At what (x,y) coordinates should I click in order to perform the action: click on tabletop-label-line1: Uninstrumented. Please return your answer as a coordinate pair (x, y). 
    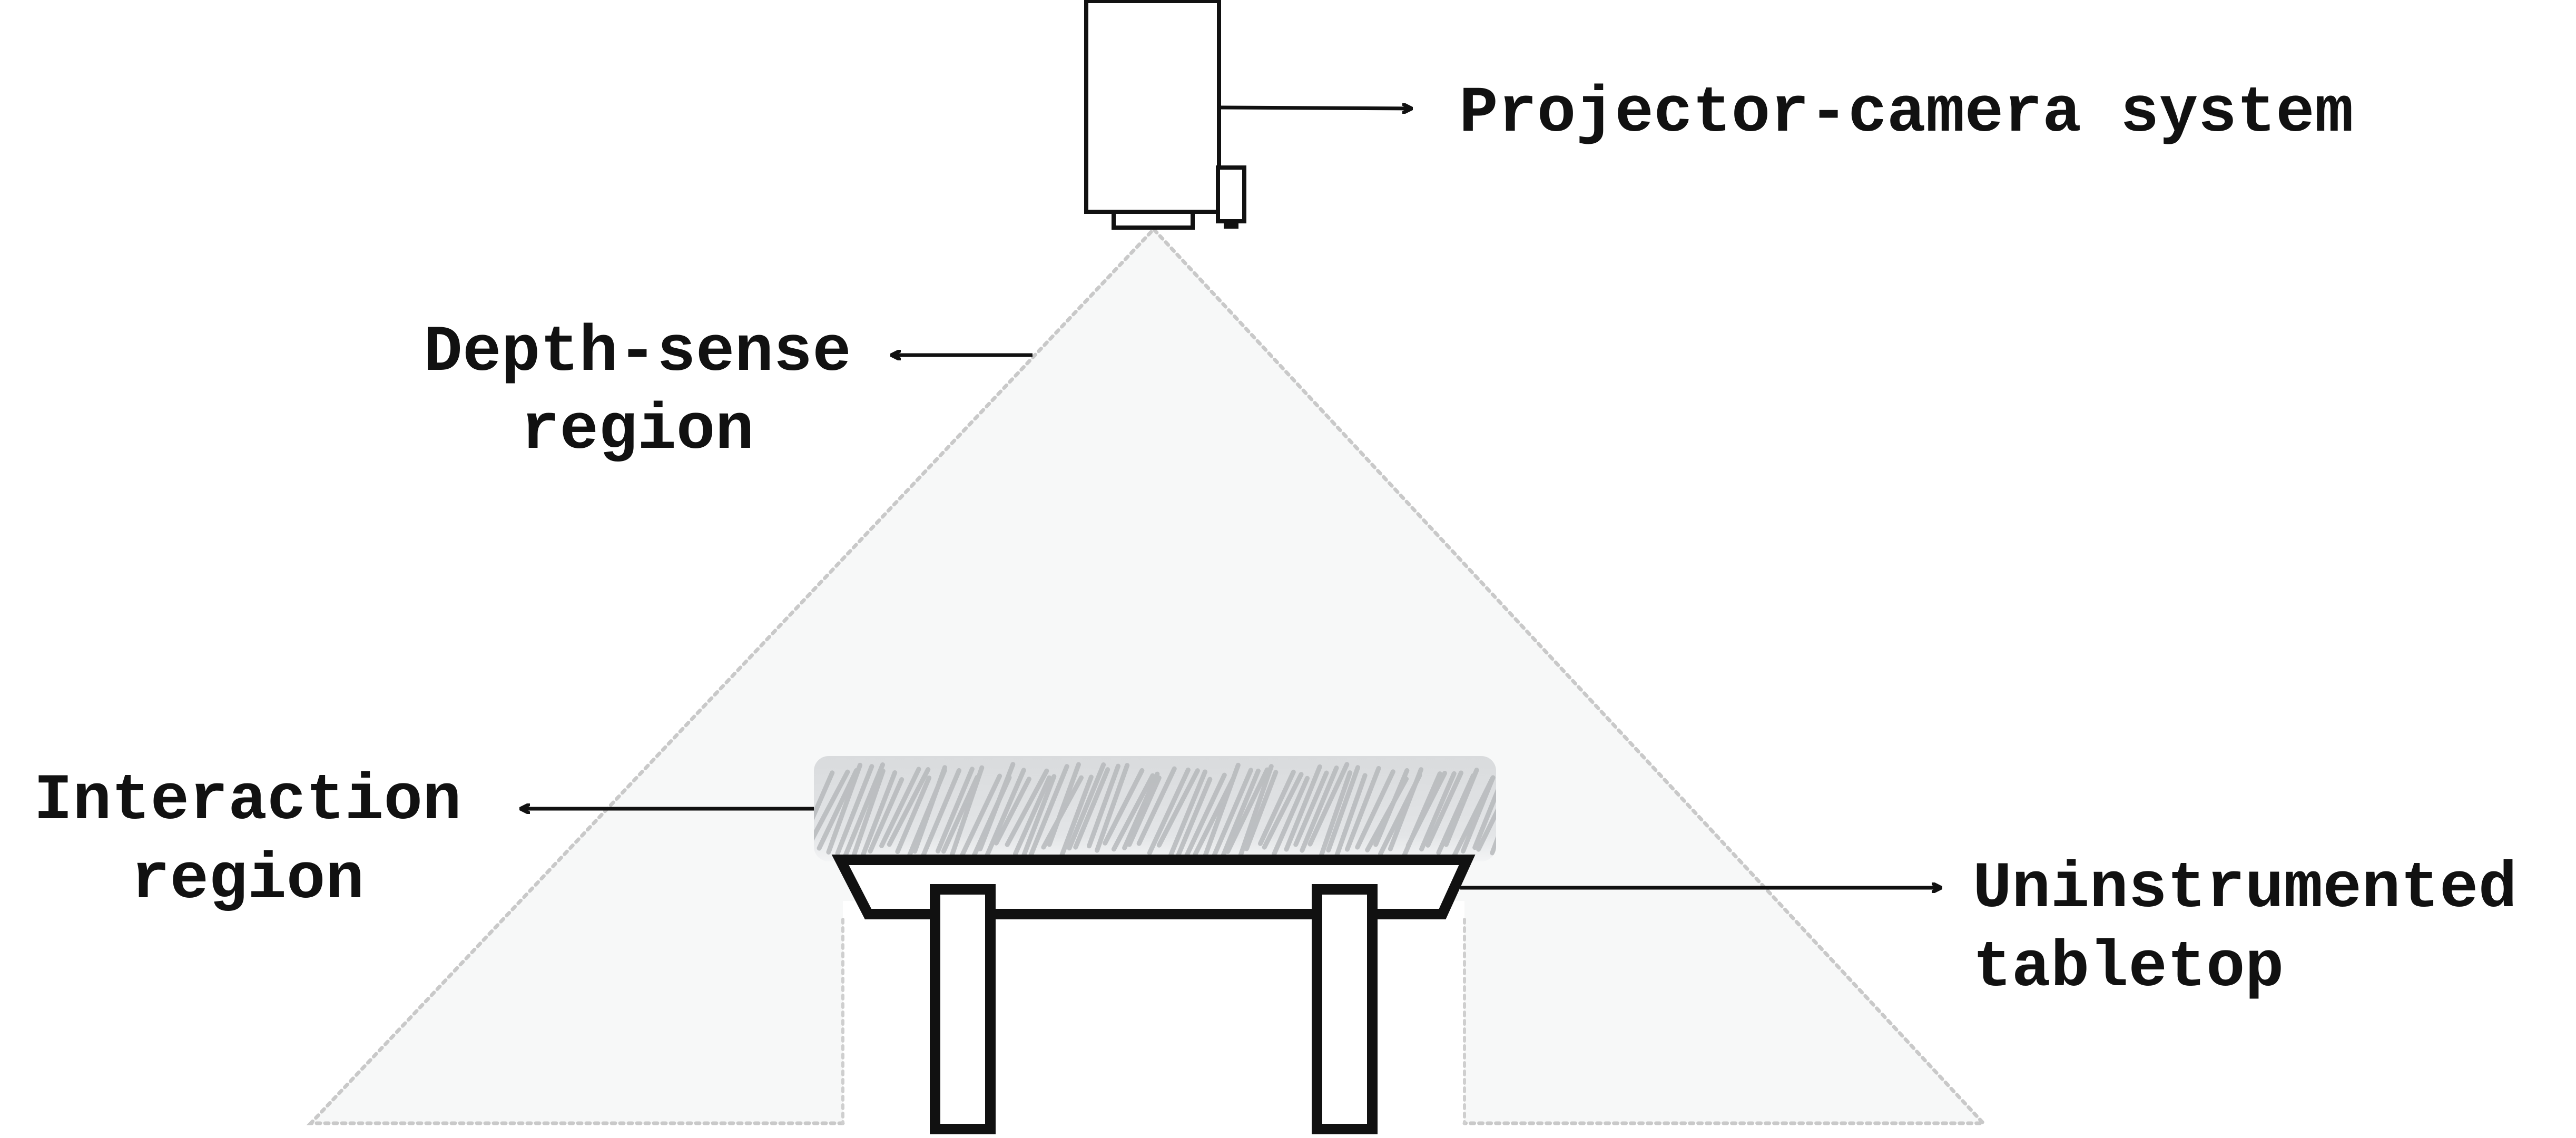
    Looking at the image, I should click on (2245, 889).